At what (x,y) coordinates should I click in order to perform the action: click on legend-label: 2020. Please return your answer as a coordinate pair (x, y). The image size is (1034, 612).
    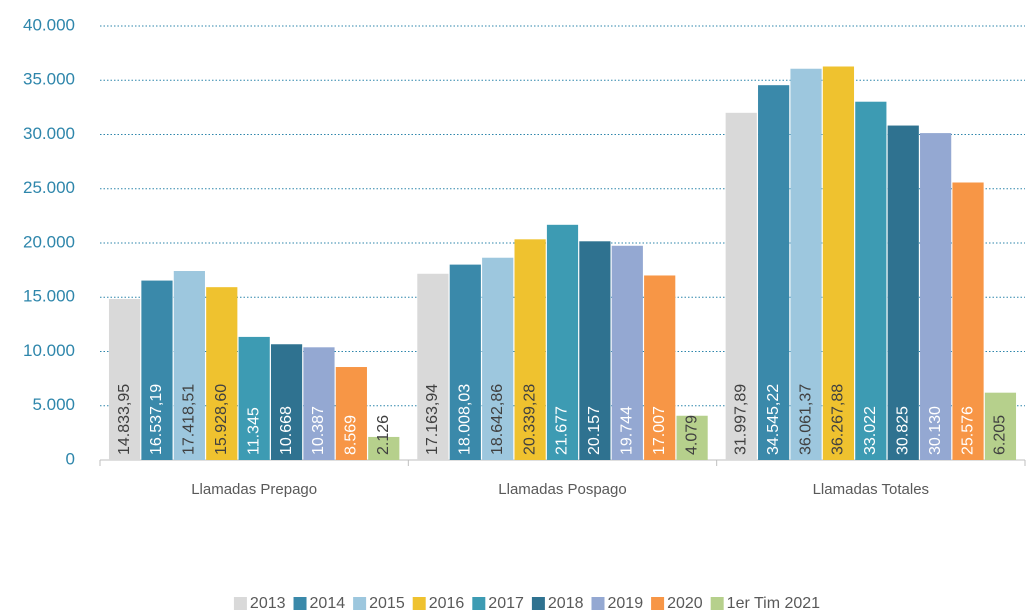
    Looking at the image, I should click on (685, 603).